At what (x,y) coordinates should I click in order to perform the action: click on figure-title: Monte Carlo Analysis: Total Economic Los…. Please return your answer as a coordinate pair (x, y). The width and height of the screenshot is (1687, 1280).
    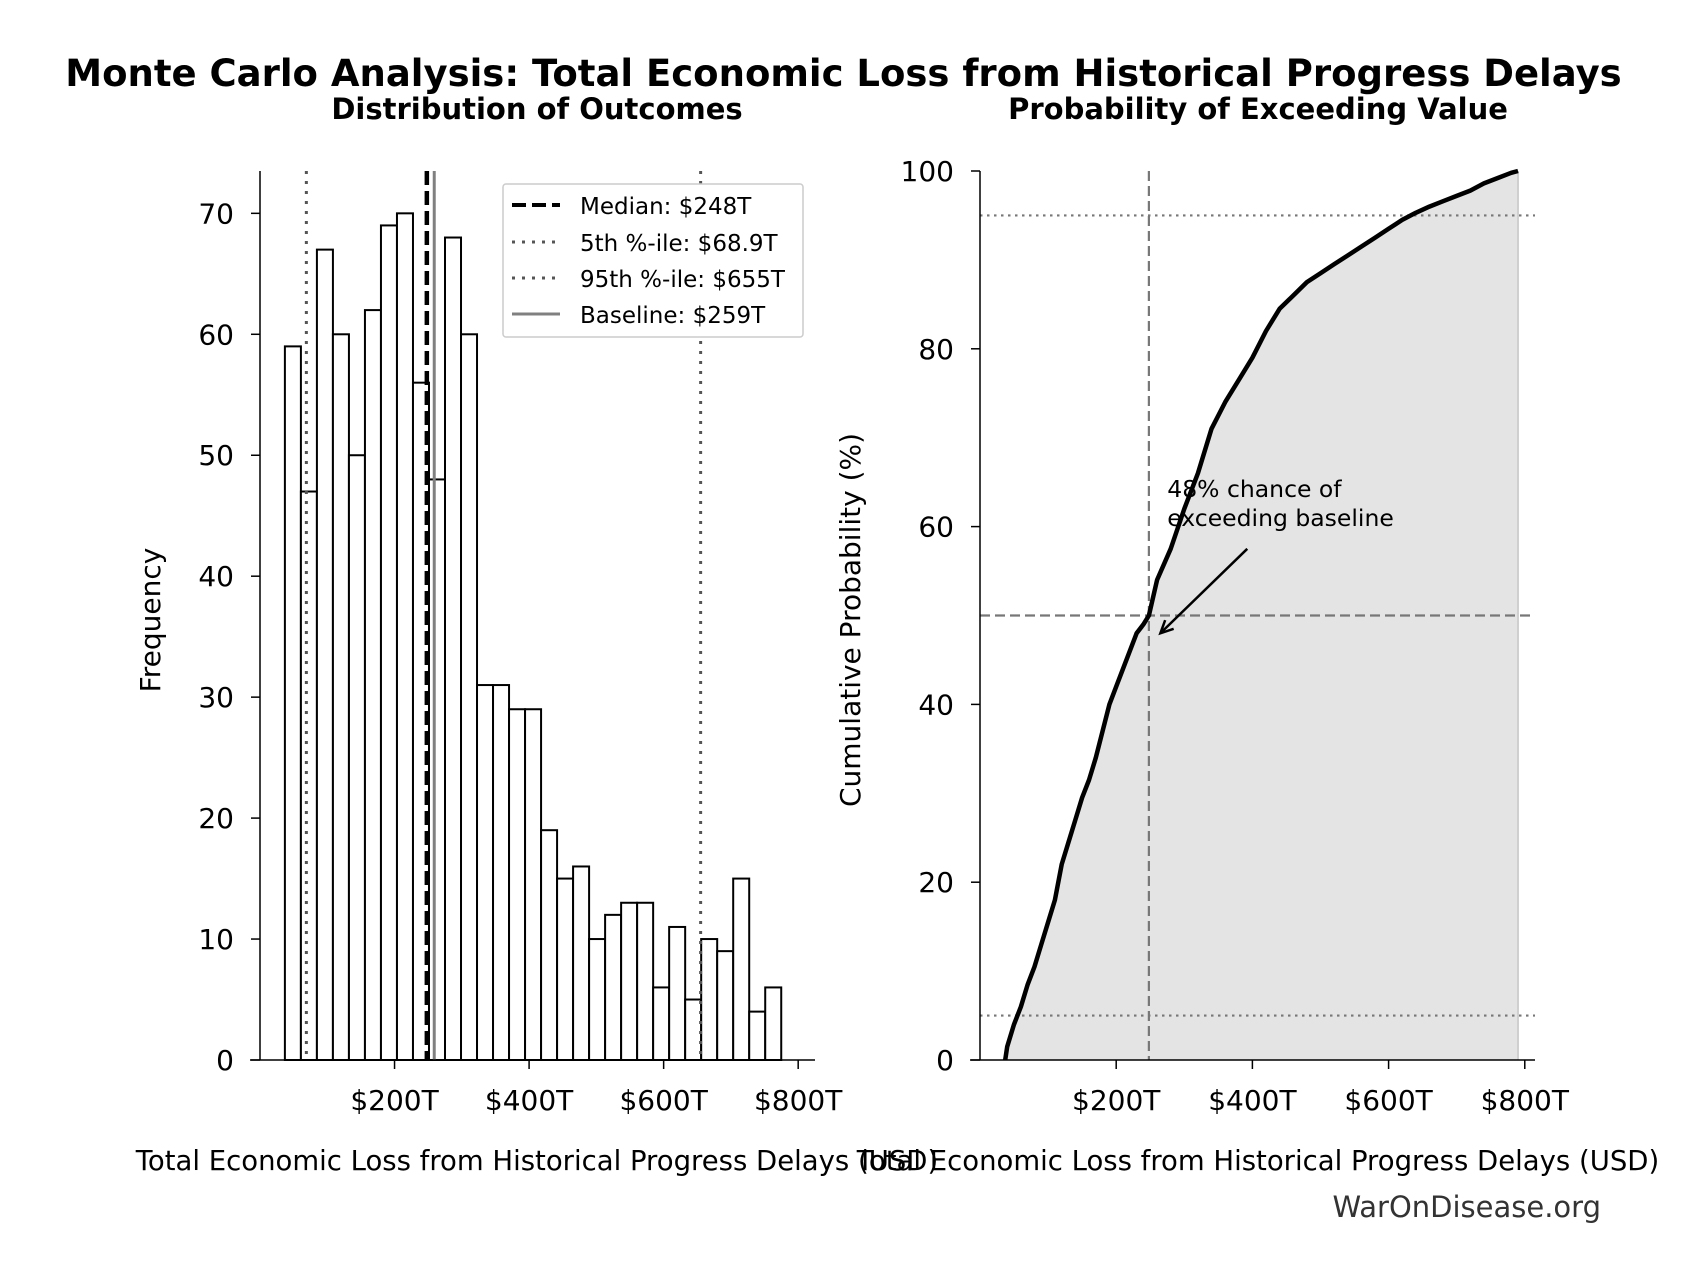
    Looking at the image, I should click on (843, 73).